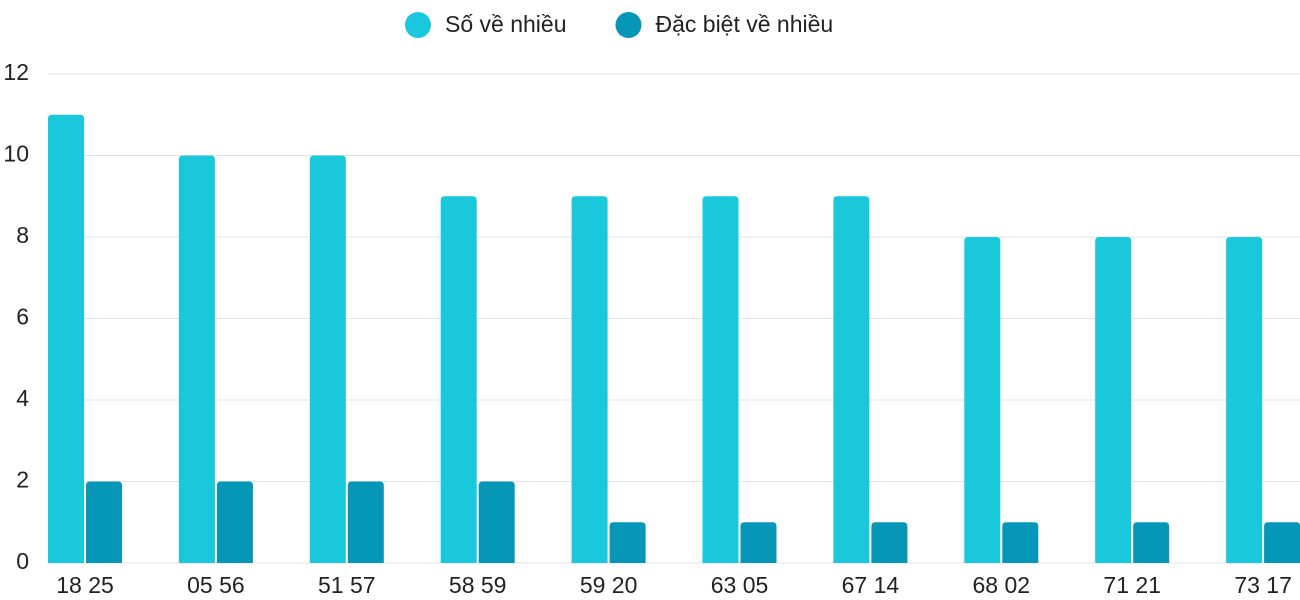 This screenshot has width=1300, height=600. What do you see at coordinates (16, 72) in the screenshot?
I see `y-tick-label: 12` at bounding box center [16, 72].